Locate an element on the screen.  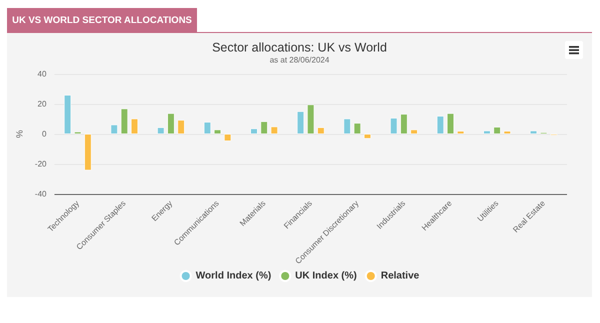
chart-subtitle: as at 28/06/2024 is located at coordinates (300, 60).